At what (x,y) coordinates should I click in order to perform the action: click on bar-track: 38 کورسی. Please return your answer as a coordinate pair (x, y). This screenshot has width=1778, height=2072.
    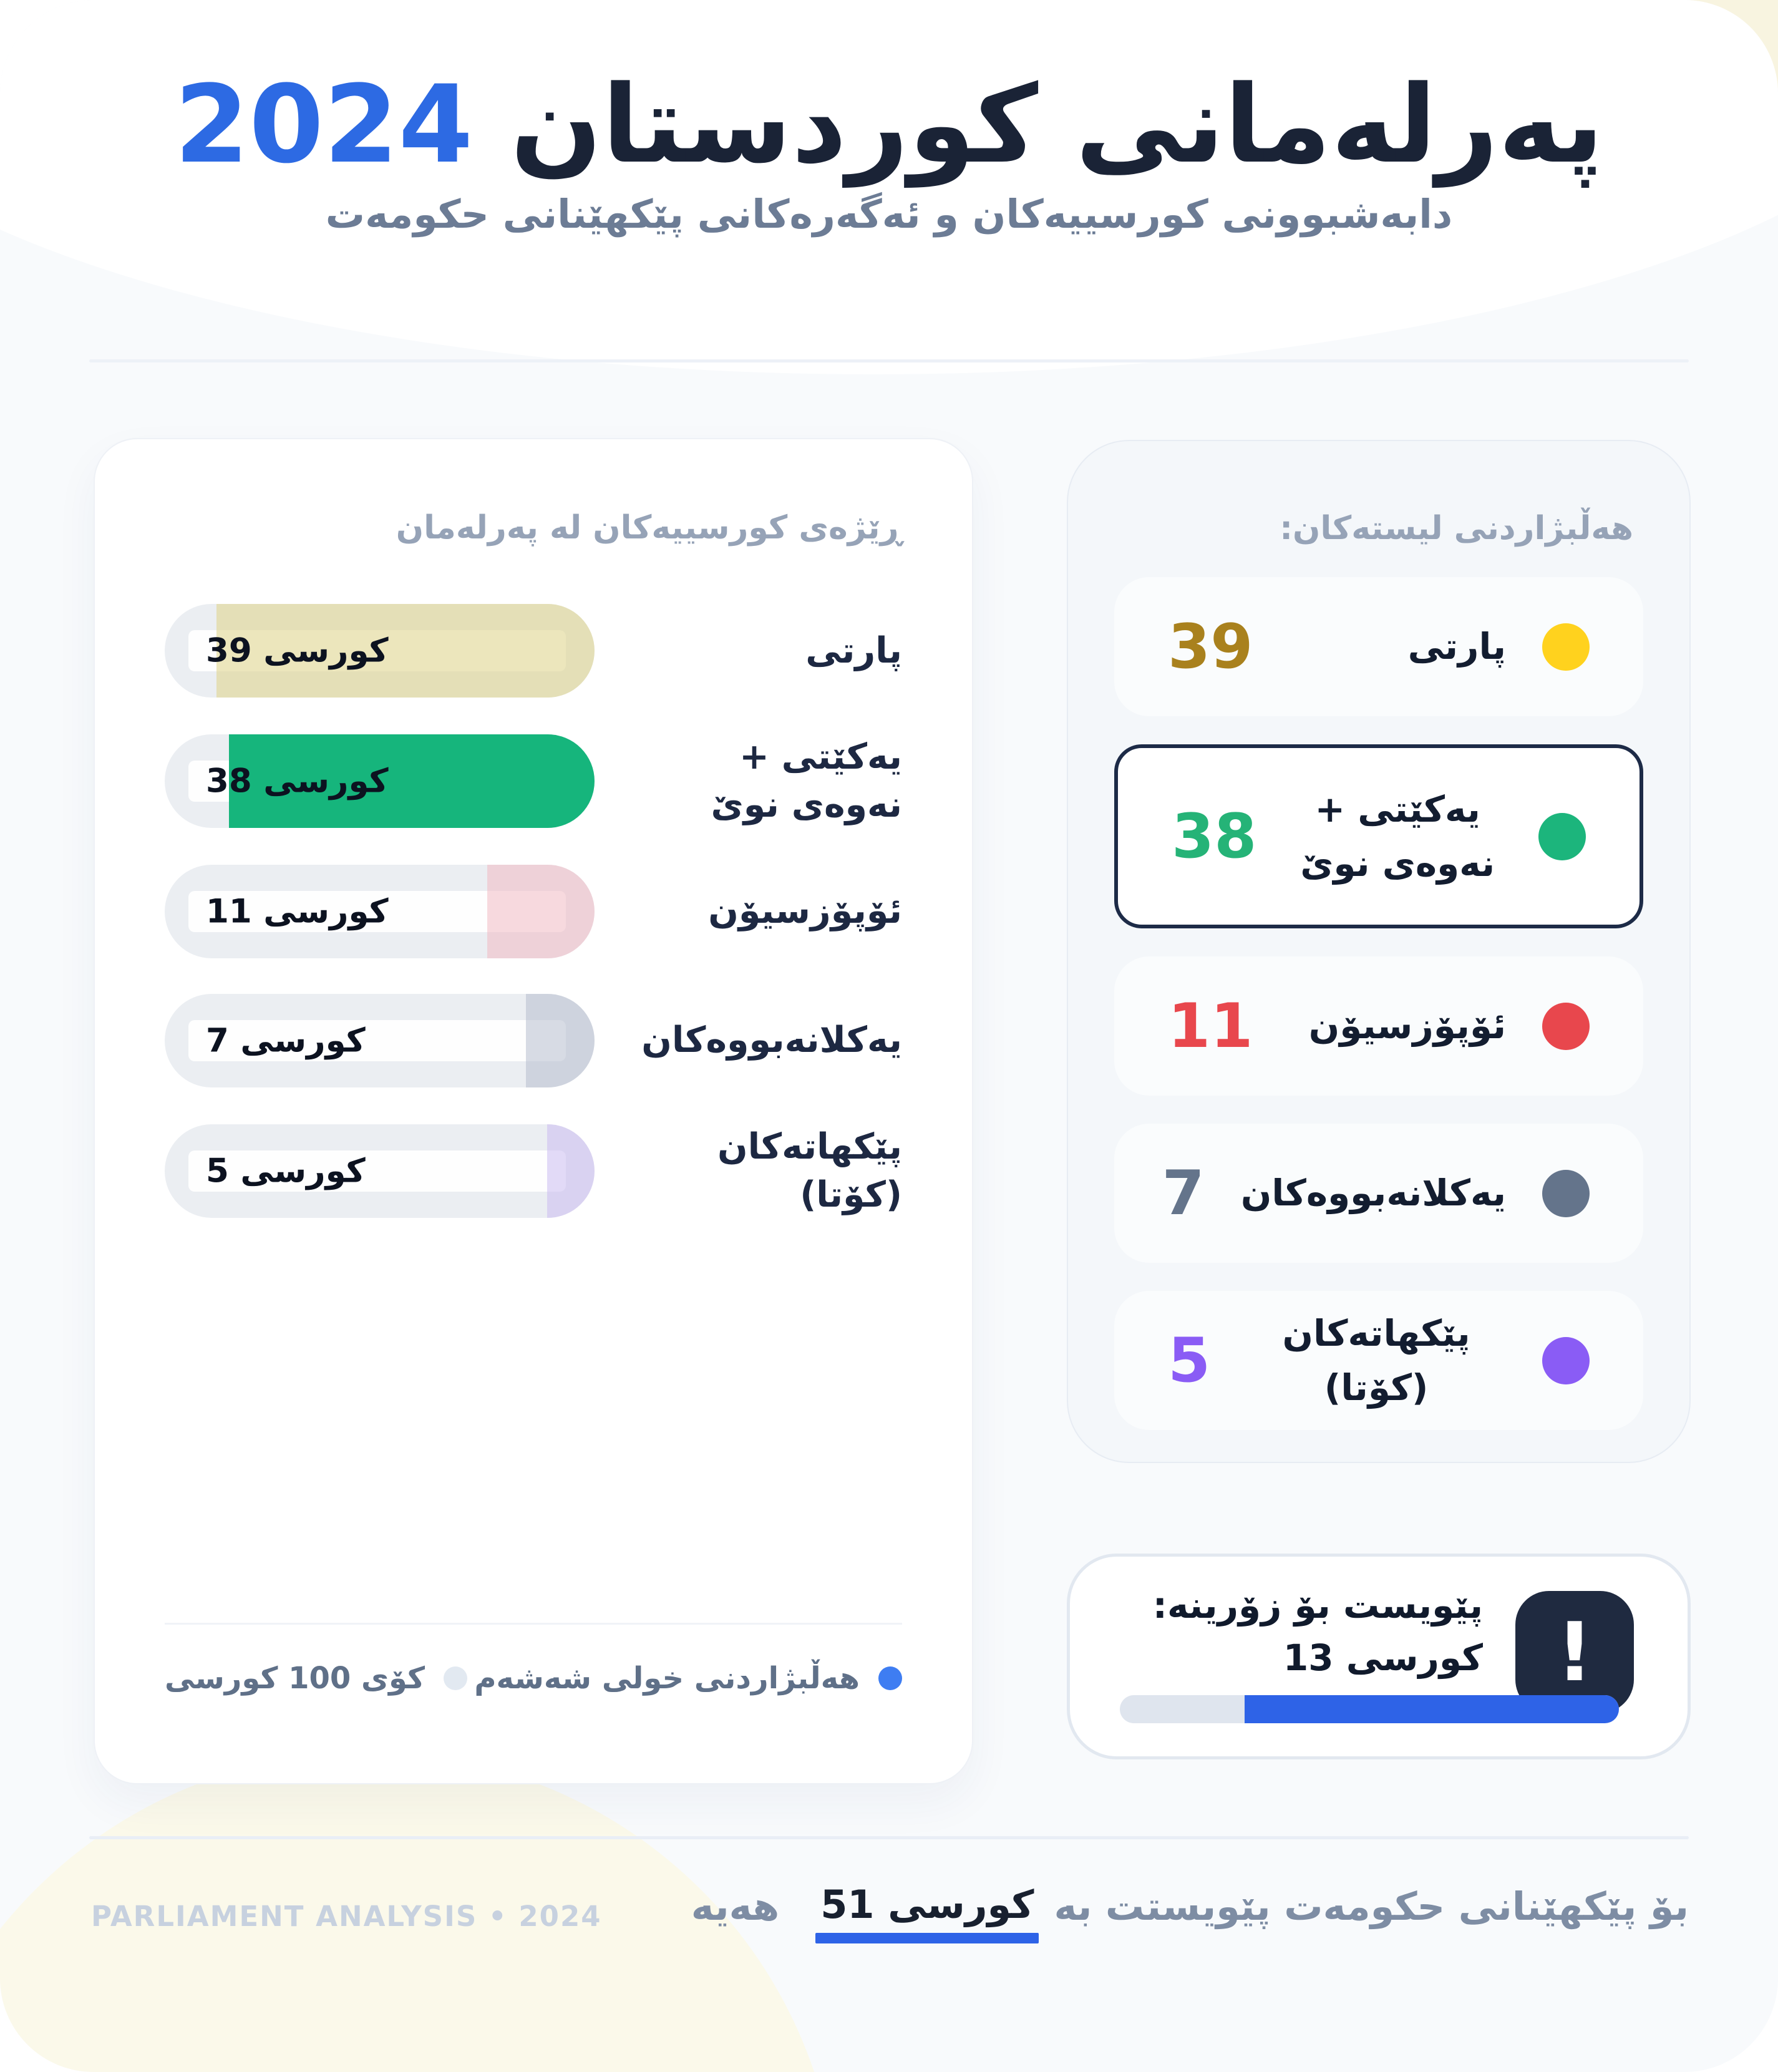
    Looking at the image, I should click on (380, 781).